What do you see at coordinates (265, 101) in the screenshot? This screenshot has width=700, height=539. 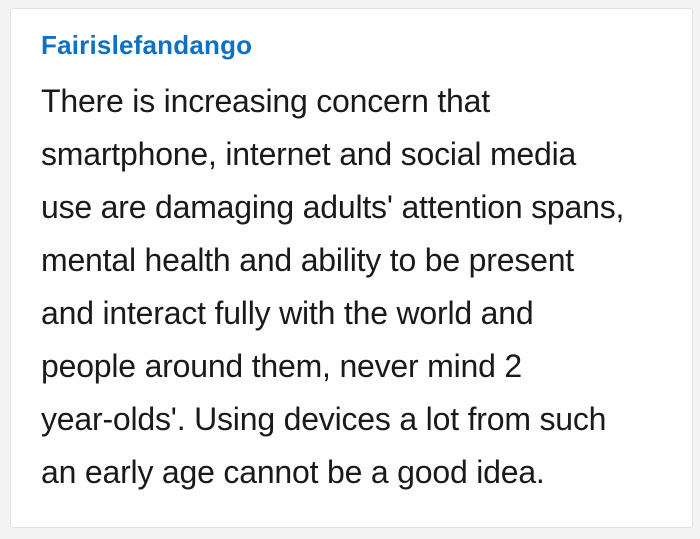 I see `comment-text-line: There is increasing concern that` at bounding box center [265, 101].